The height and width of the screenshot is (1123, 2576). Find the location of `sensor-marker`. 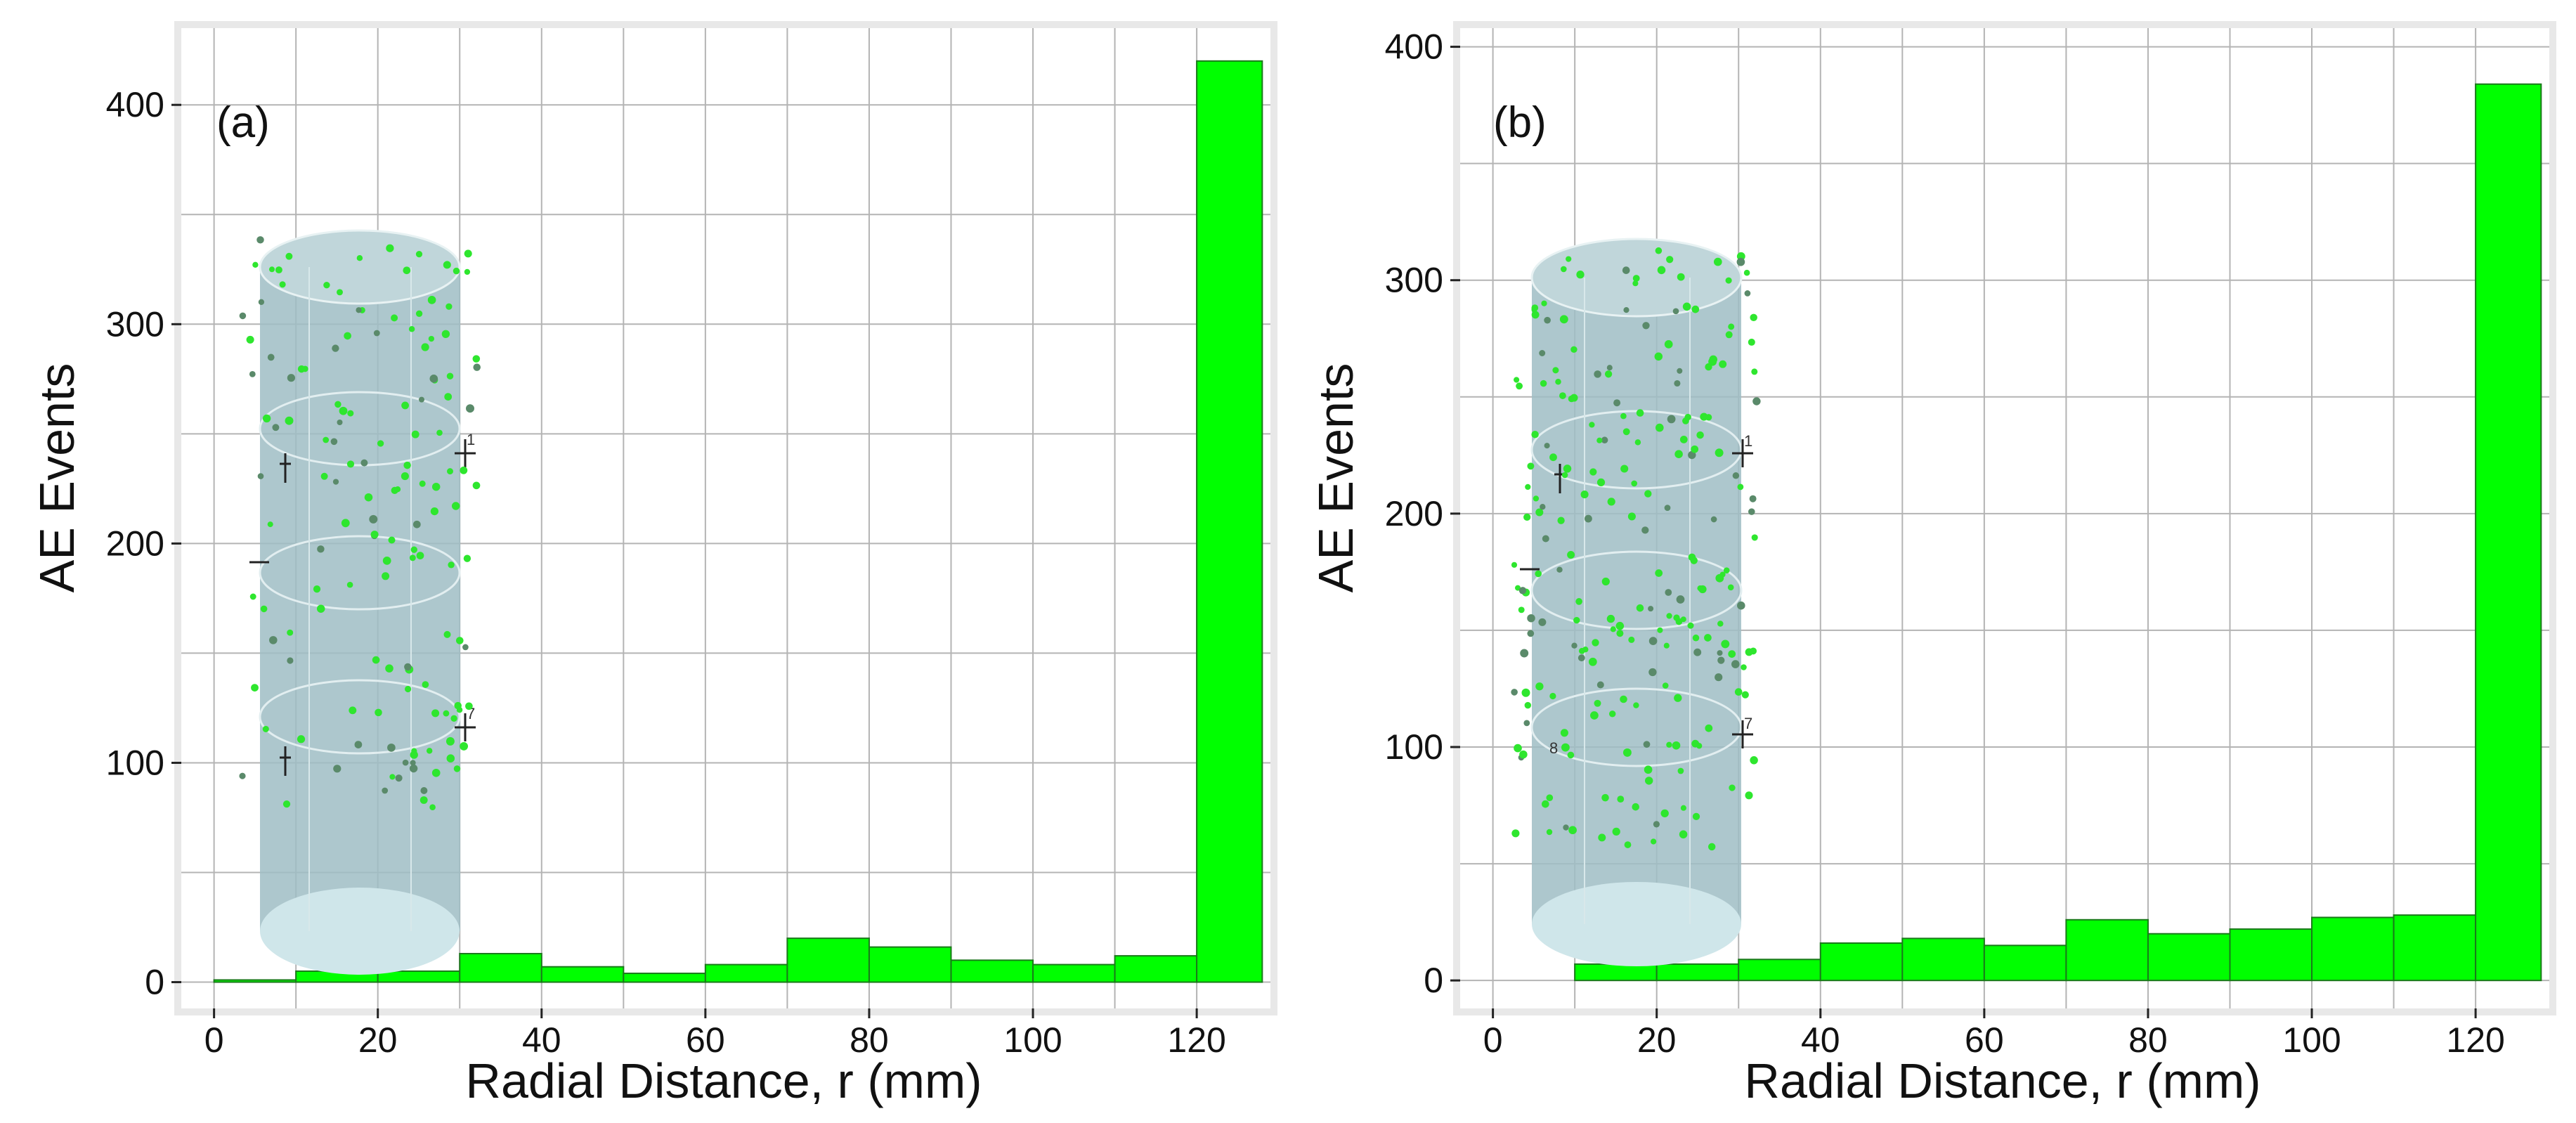

sensor-marker is located at coordinates (285, 468).